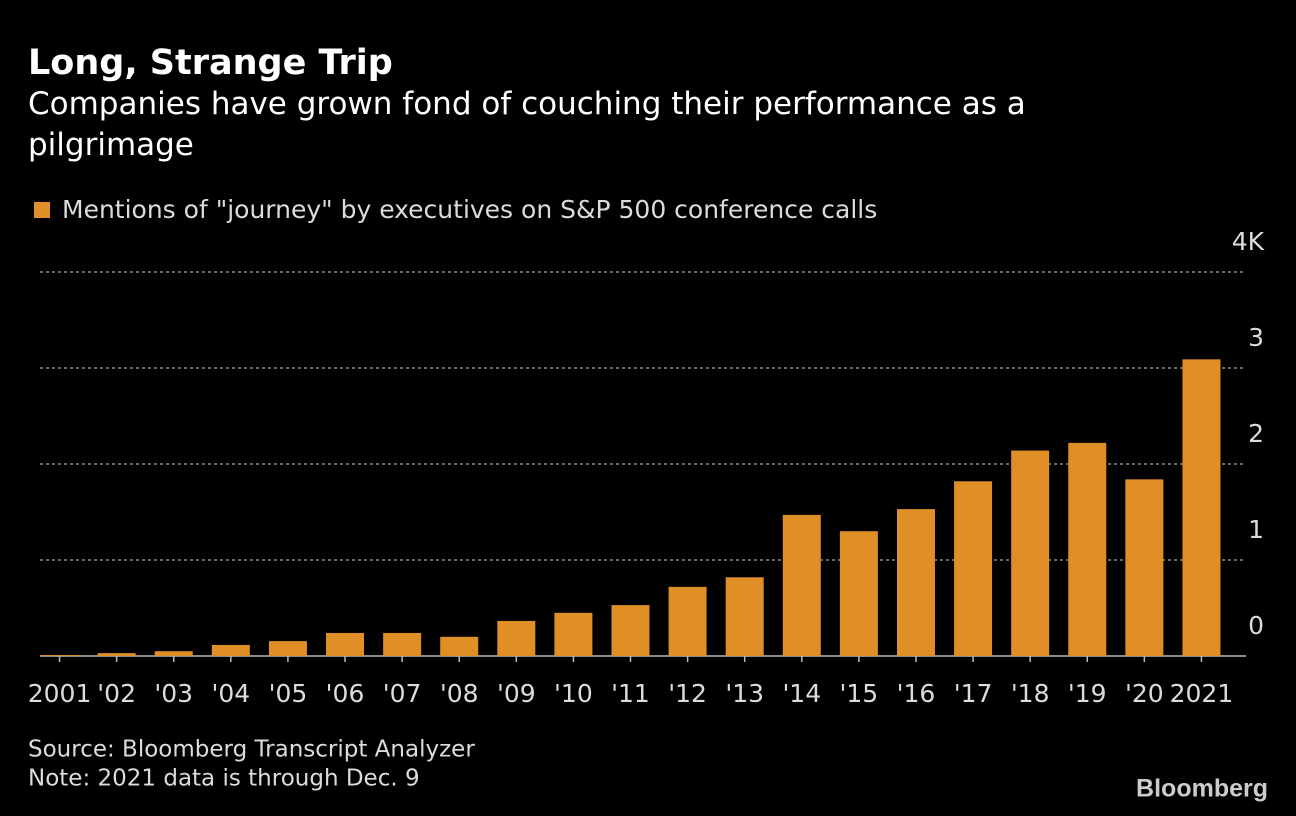  Describe the element at coordinates (573, 693) in the screenshot. I see `x-tick-label: '10` at that location.